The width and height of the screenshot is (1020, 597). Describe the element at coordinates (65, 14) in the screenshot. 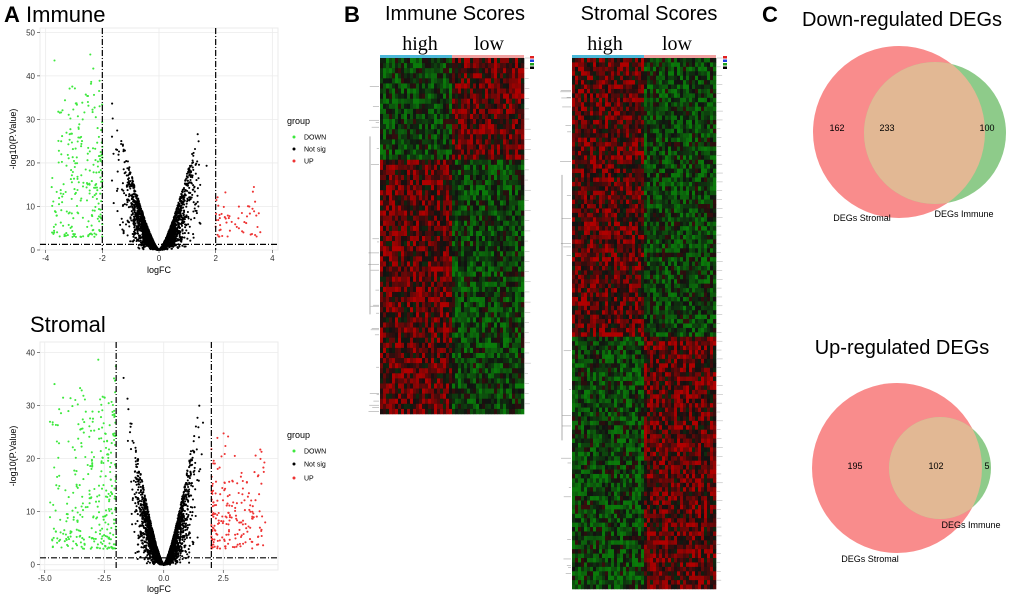

I see `volcano-immune-title: Immune` at that location.